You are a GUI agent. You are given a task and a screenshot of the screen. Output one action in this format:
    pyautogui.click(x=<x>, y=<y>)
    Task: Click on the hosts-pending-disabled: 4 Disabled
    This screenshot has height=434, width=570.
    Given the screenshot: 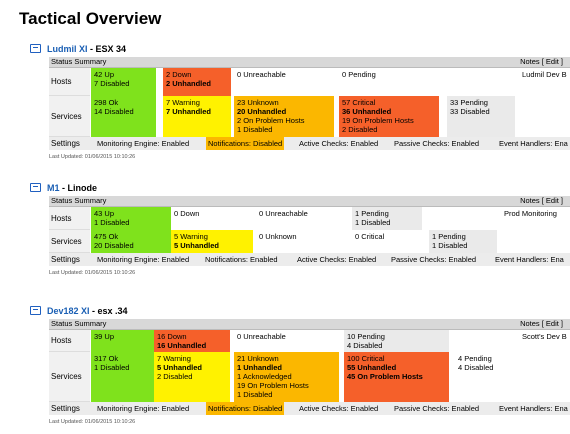 What is the action you would take?
    pyautogui.click(x=365, y=345)
    